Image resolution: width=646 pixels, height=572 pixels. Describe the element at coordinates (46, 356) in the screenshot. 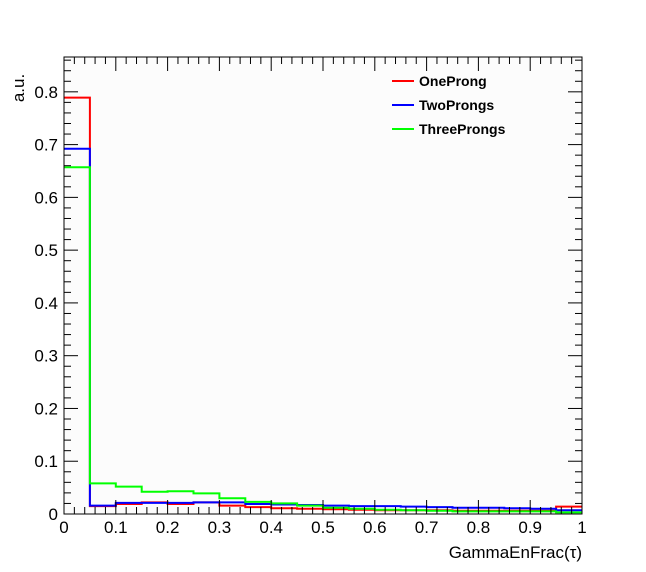

I see `y-tick-label: 0.3` at that location.